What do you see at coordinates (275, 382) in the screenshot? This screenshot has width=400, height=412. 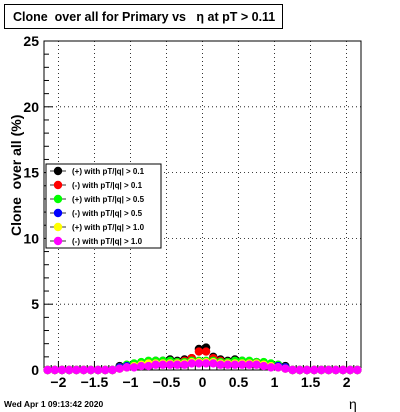 I see `x-tick-label: 1` at bounding box center [275, 382].